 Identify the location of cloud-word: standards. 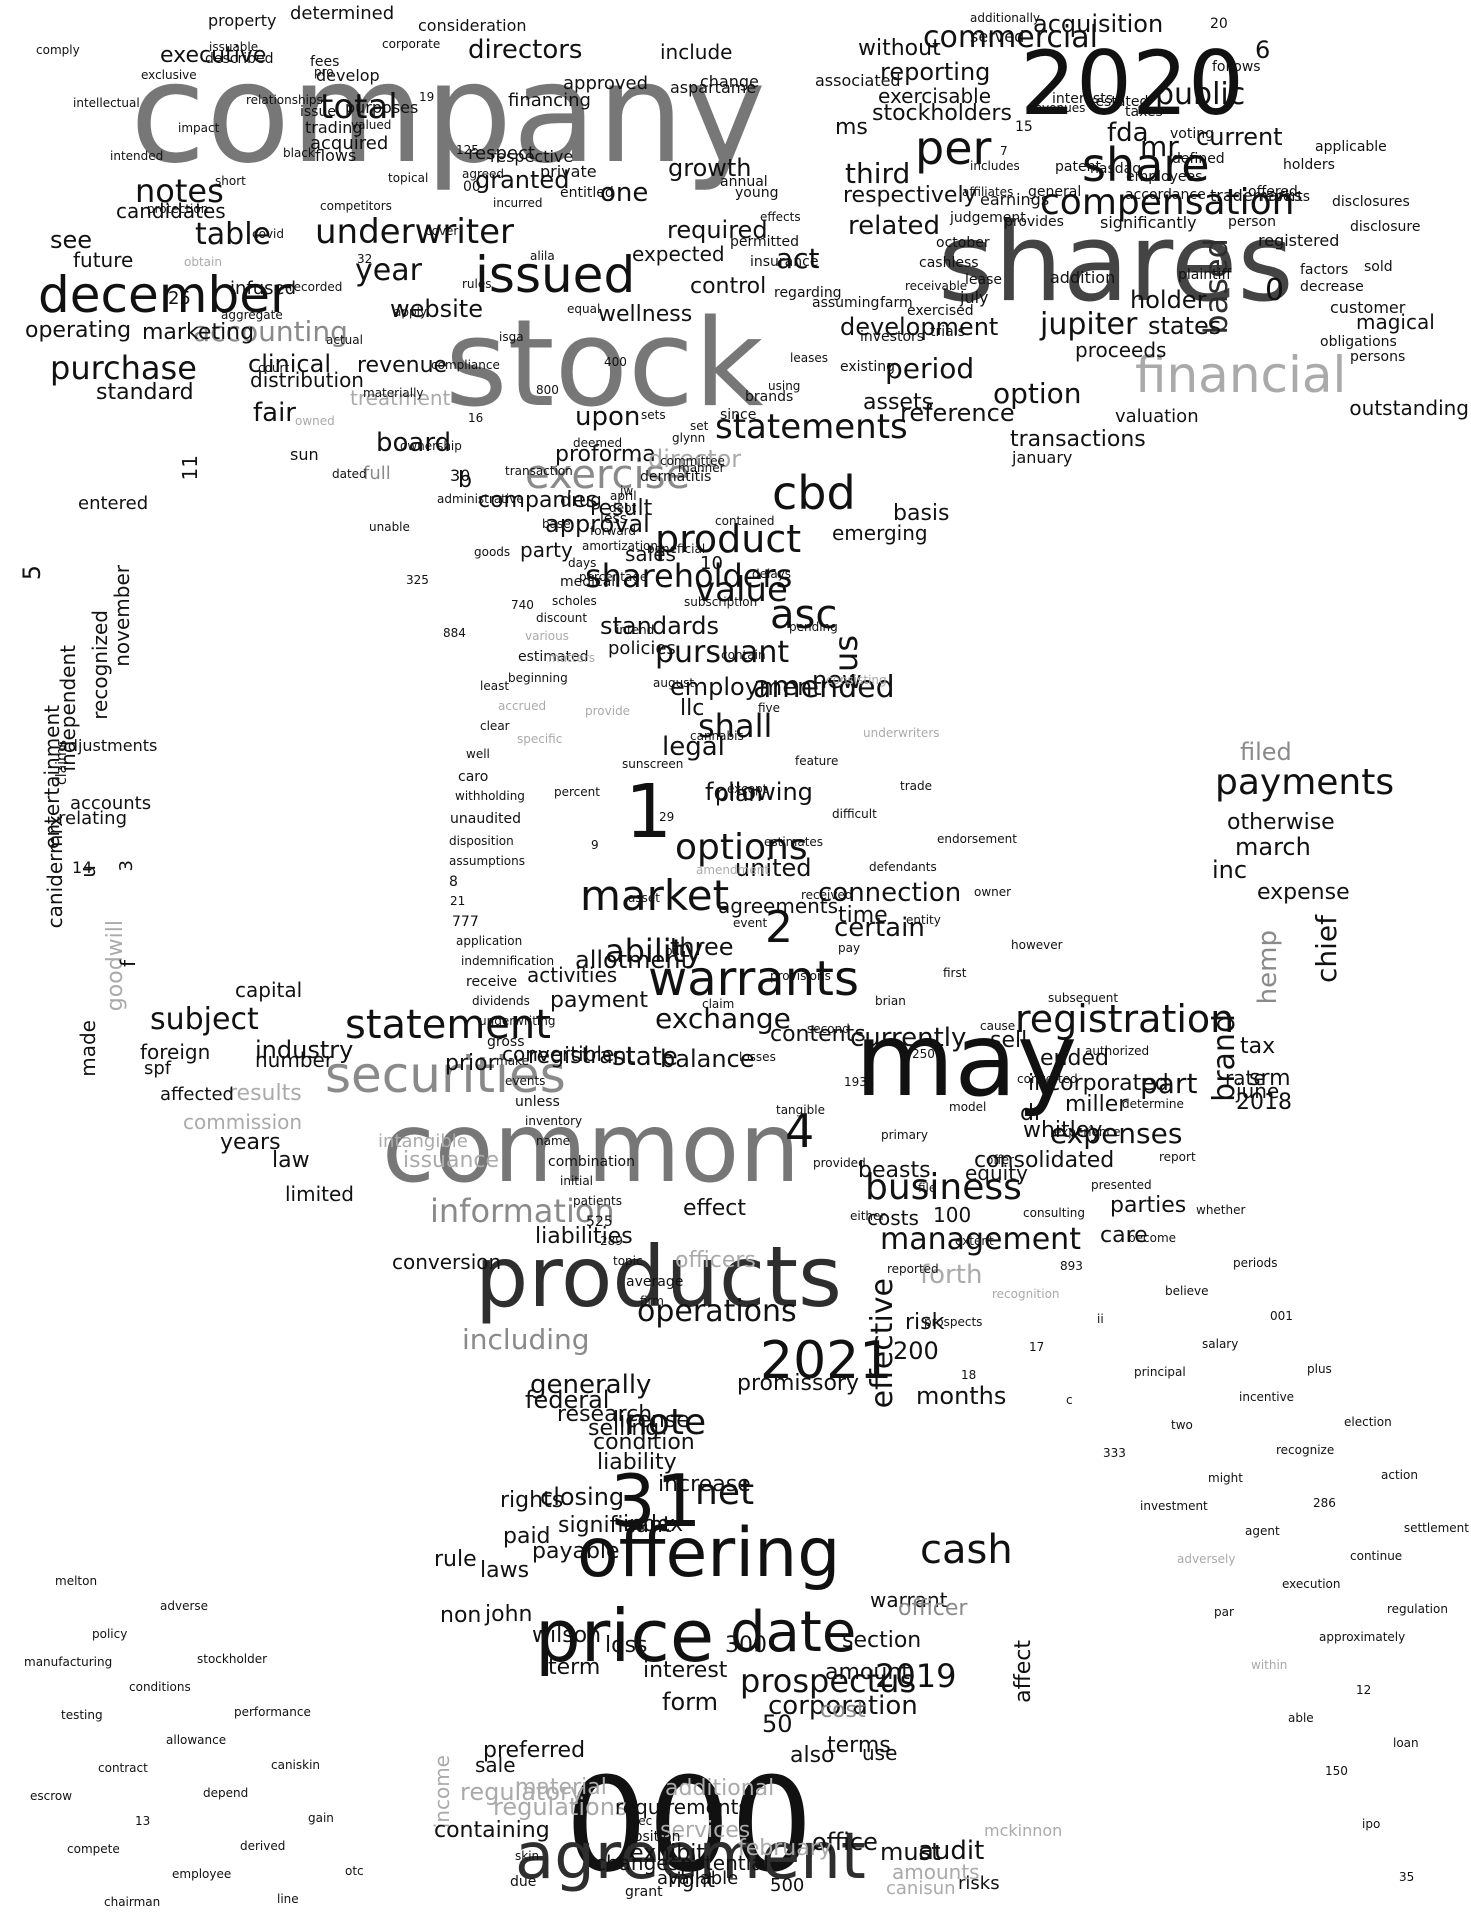
(659, 626).